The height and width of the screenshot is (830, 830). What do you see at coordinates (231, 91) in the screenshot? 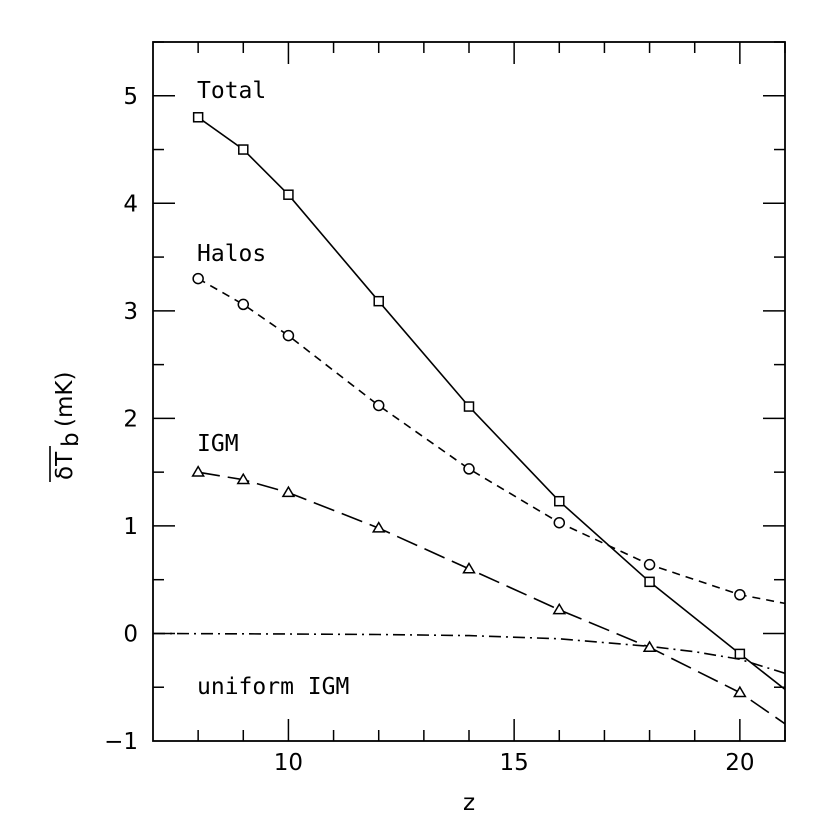
I see `series-label-total: Total` at bounding box center [231, 91].